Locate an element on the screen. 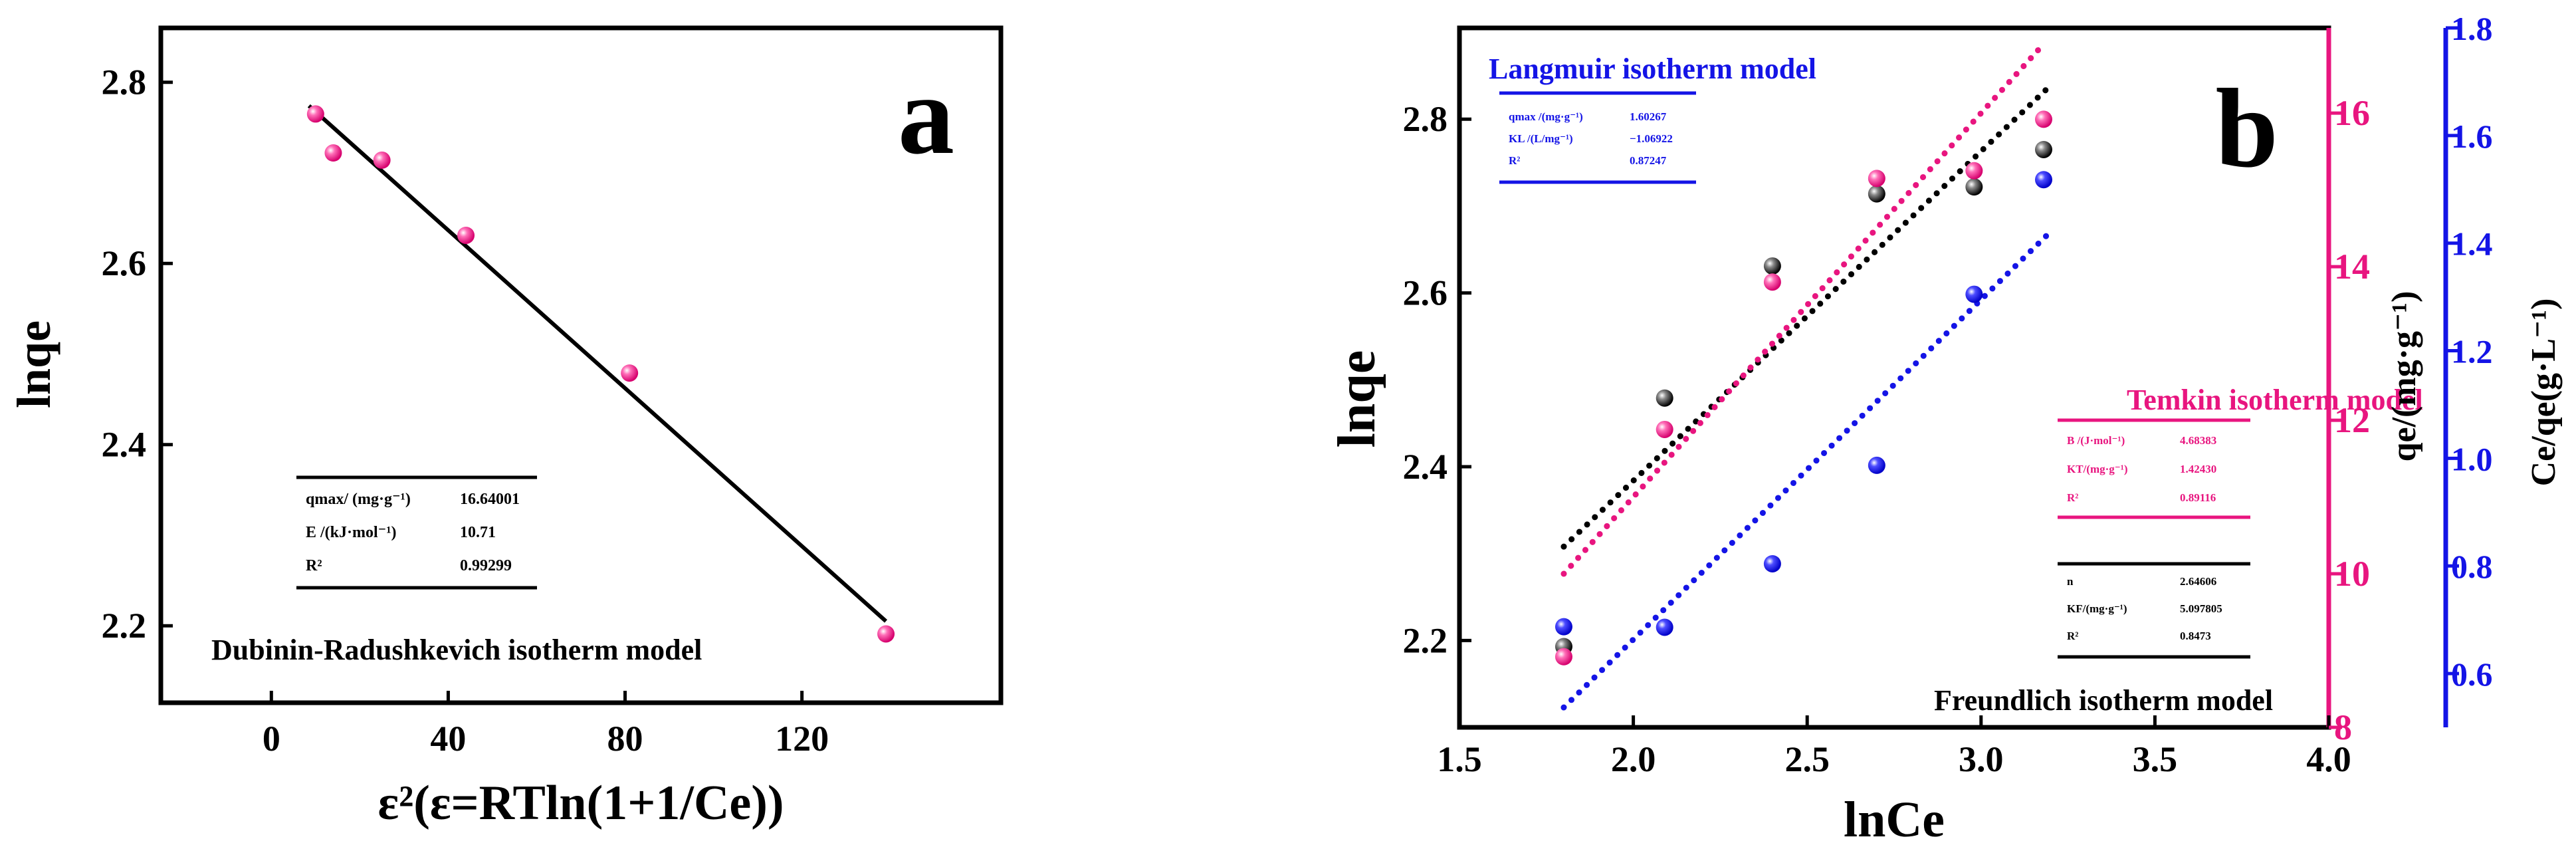 The height and width of the screenshot is (853, 2576). param-value: 0.89116 is located at coordinates (2198, 497).